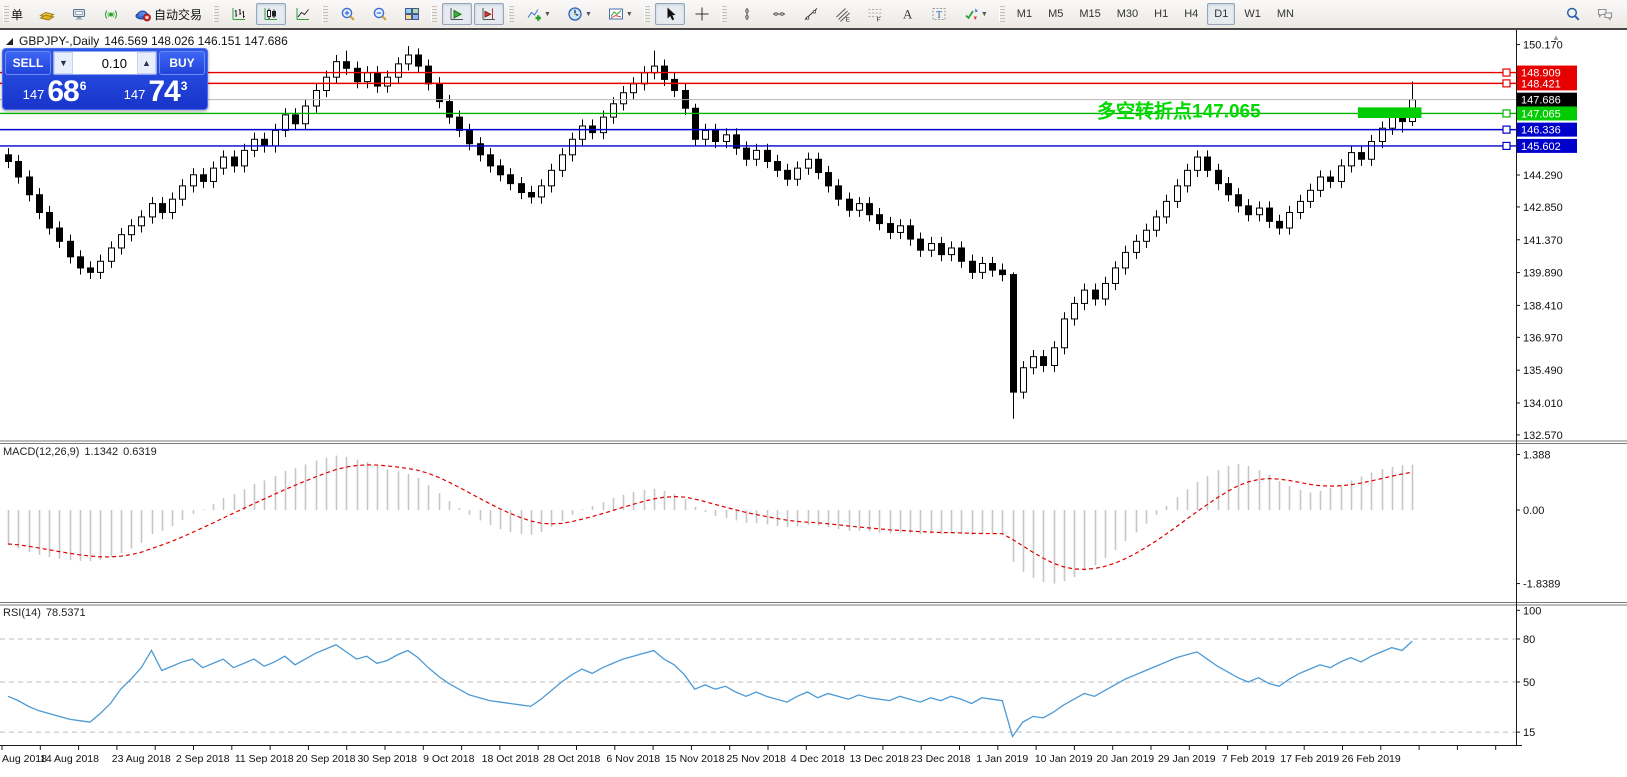 This screenshot has height=777, width=1627. Describe the element at coordinates (164, 91) in the screenshot. I see `buy-price-pips: 74` at that location.